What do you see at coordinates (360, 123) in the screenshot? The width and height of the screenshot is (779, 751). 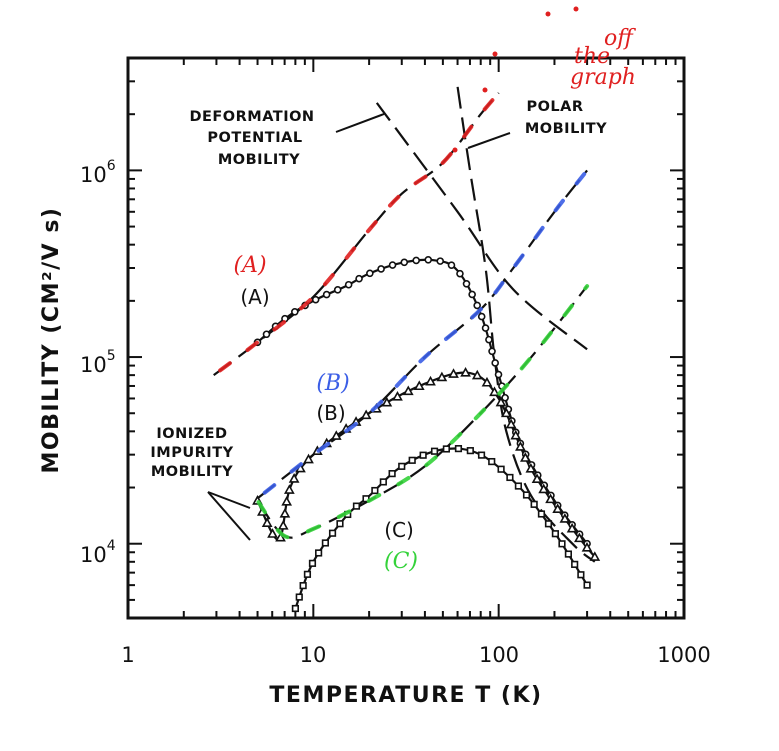 I see `deformation-pointer` at bounding box center [360, 123].